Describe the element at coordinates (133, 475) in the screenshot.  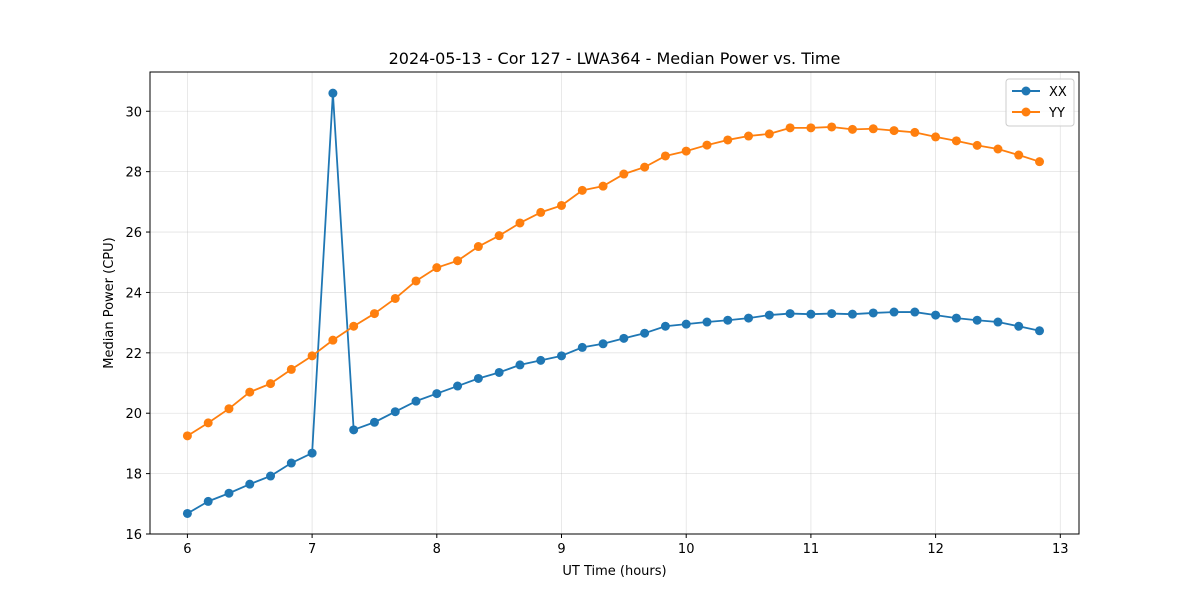
I see `y-tick-label: 18` at that location.